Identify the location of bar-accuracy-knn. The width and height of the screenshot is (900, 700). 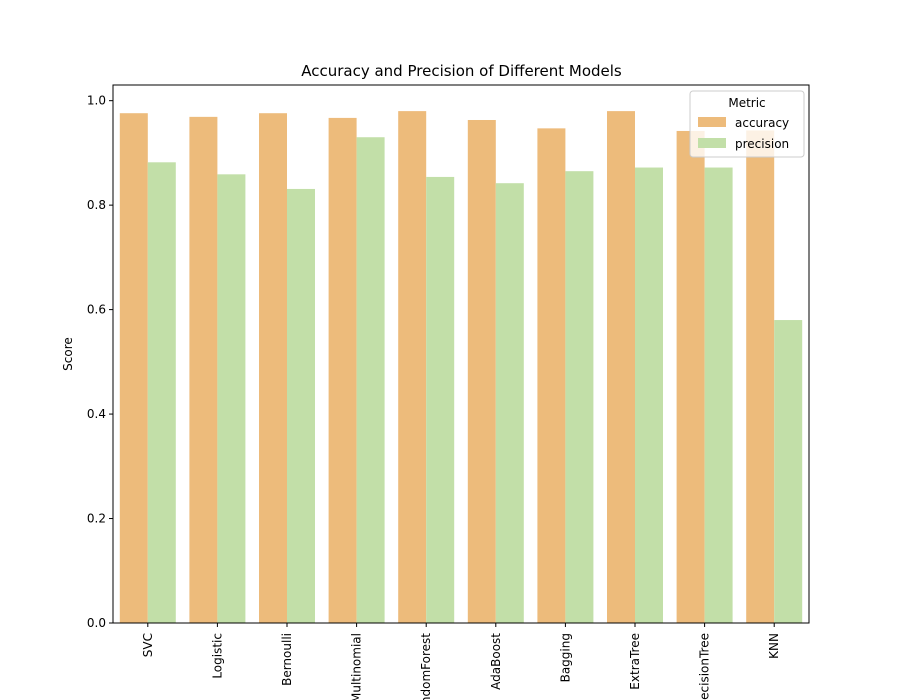
(760, 376).